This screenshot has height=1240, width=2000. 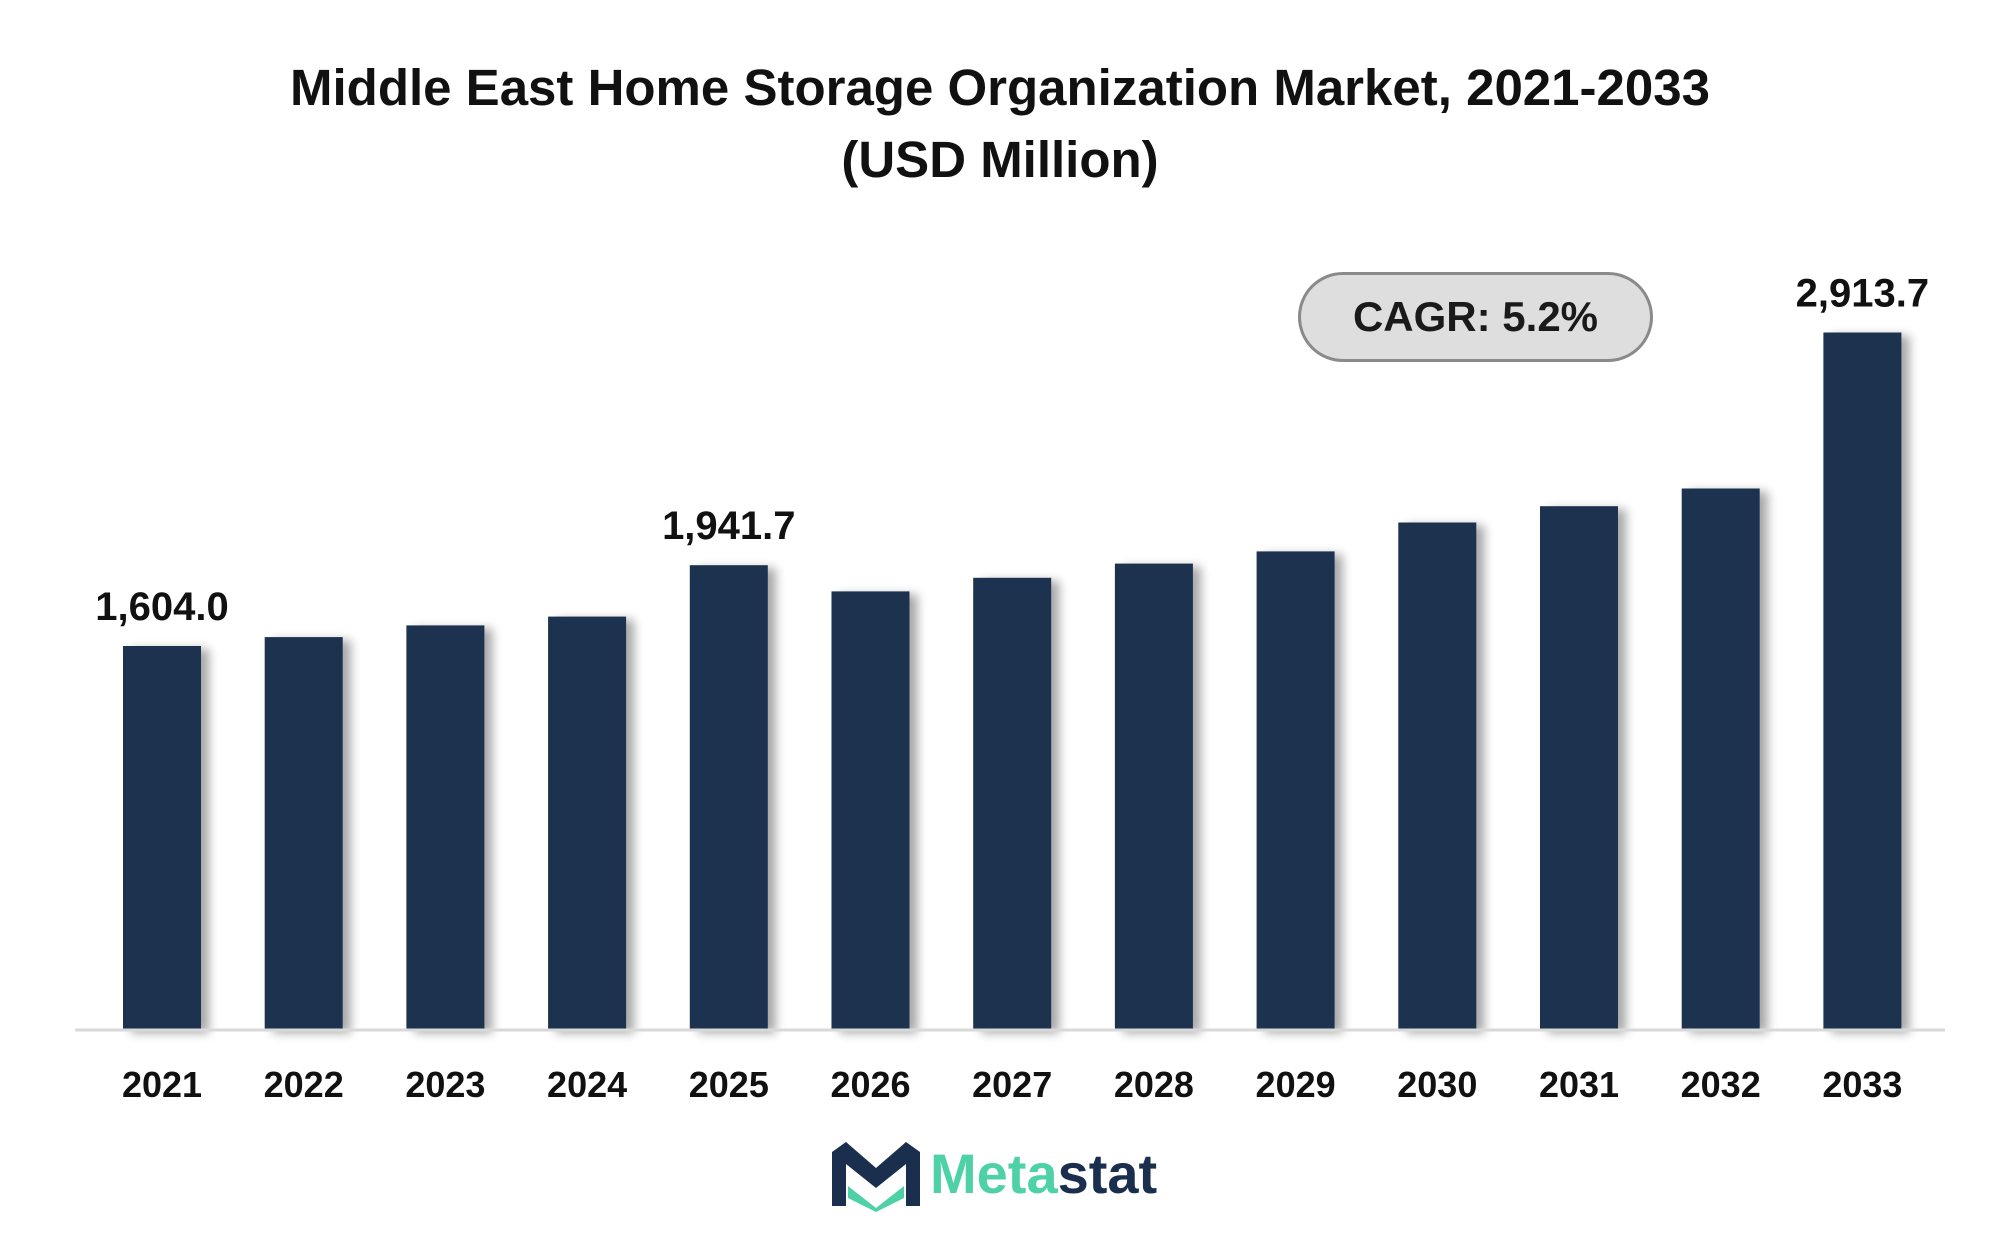 I want to click on x-tick-label: 2023, so click(x=445, y=1084).